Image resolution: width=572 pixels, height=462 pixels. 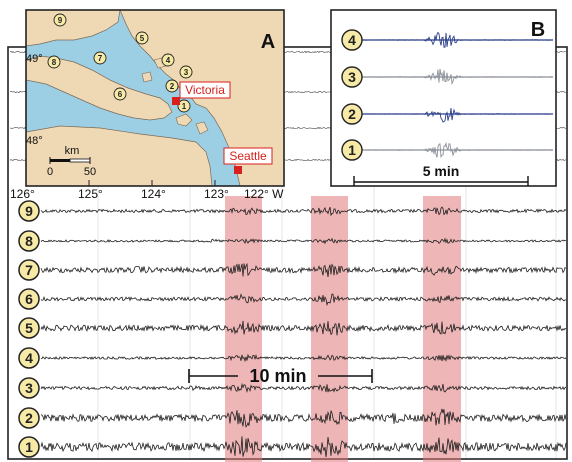 I want to click on station-label-4: 4, so click(x=29, y=358).